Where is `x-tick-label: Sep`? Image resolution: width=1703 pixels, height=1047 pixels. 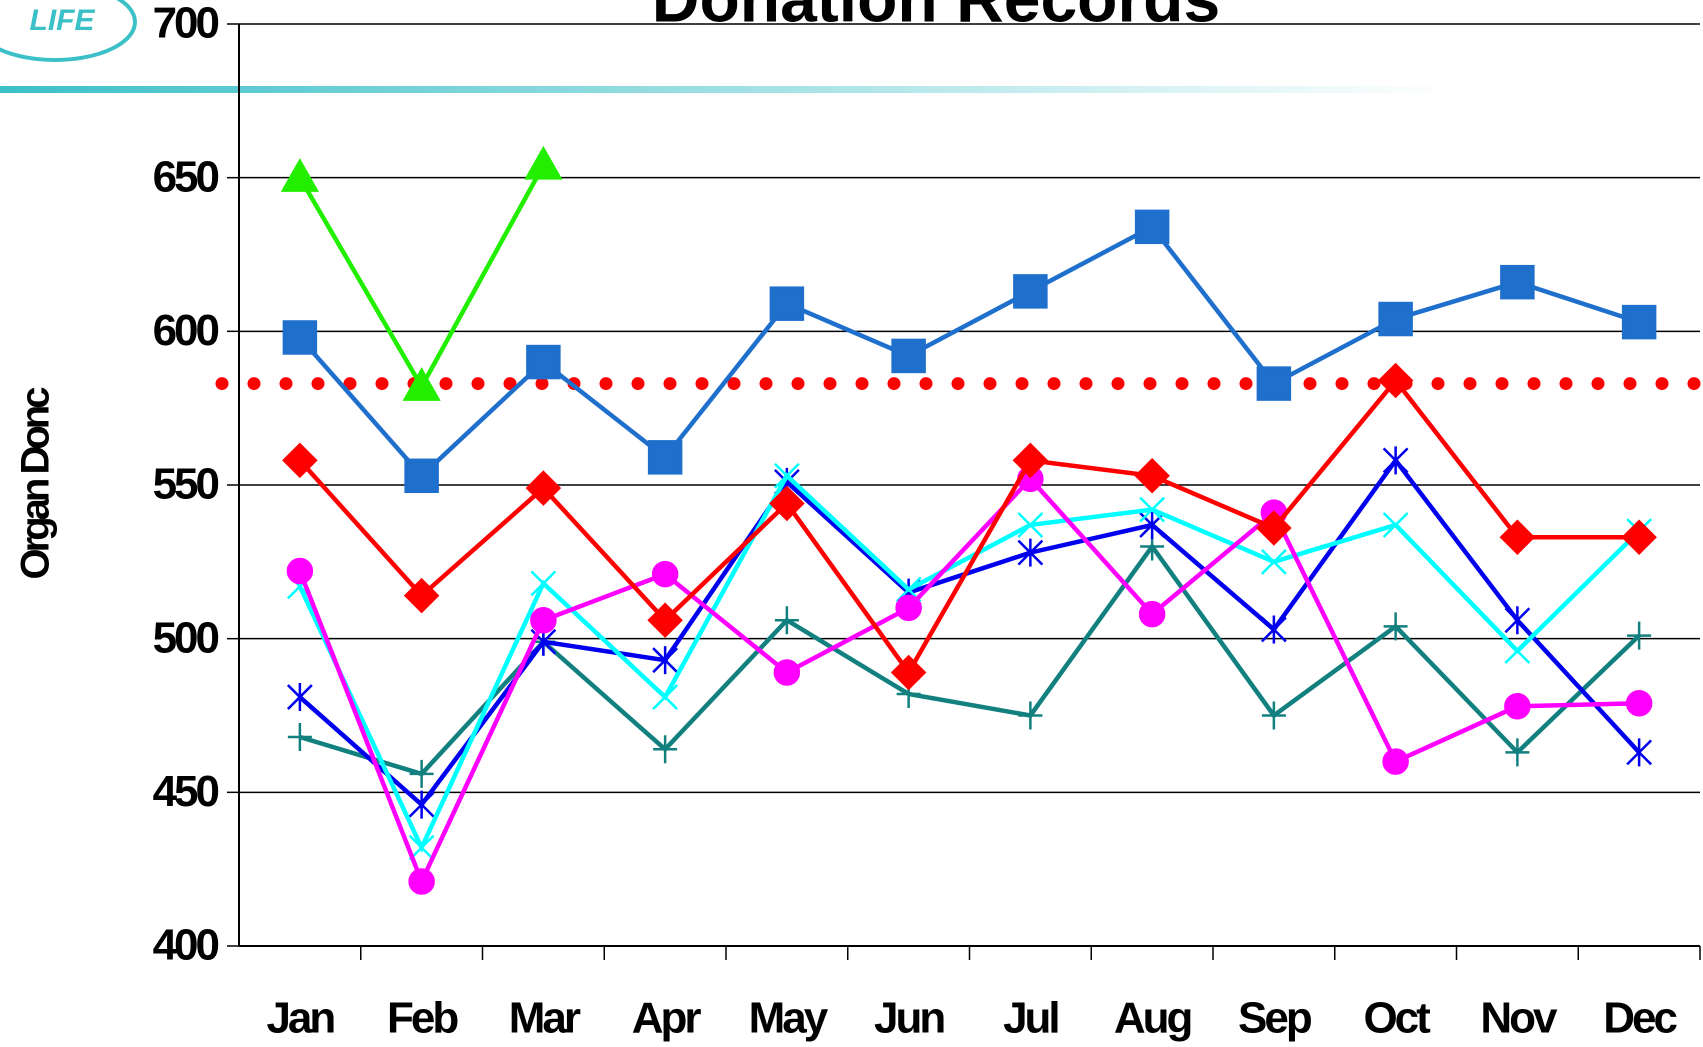 x-tick-label: Sep is located at coordinates (1275, 1018).